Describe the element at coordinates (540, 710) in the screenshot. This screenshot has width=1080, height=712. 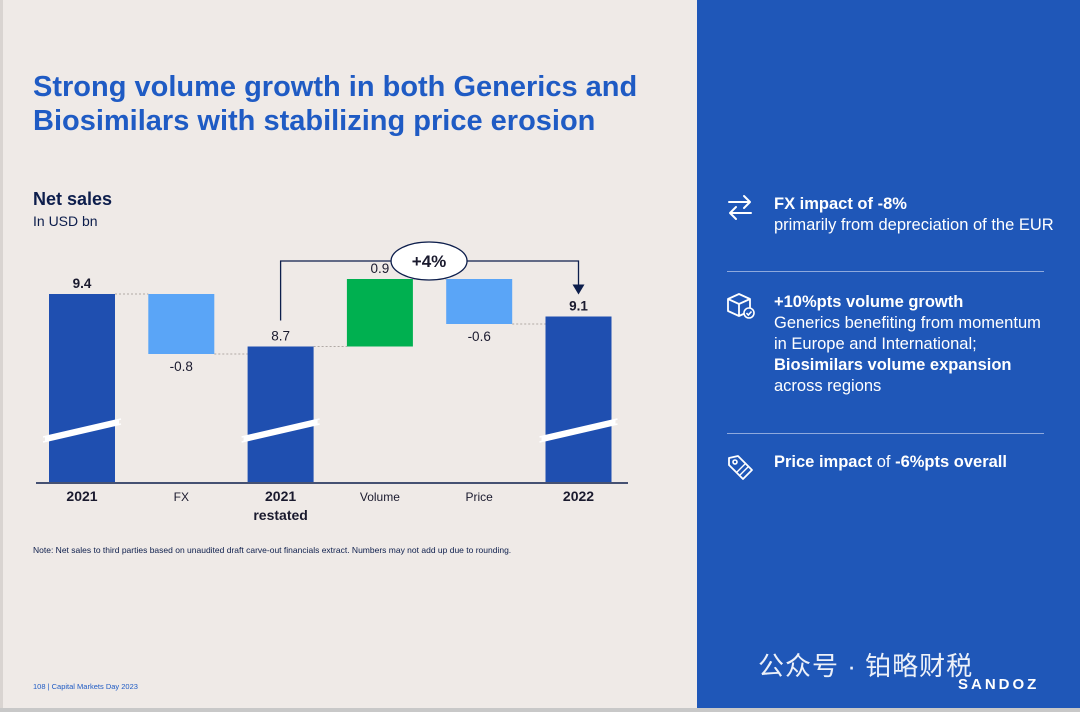
I see `bottom-strip` at that location.